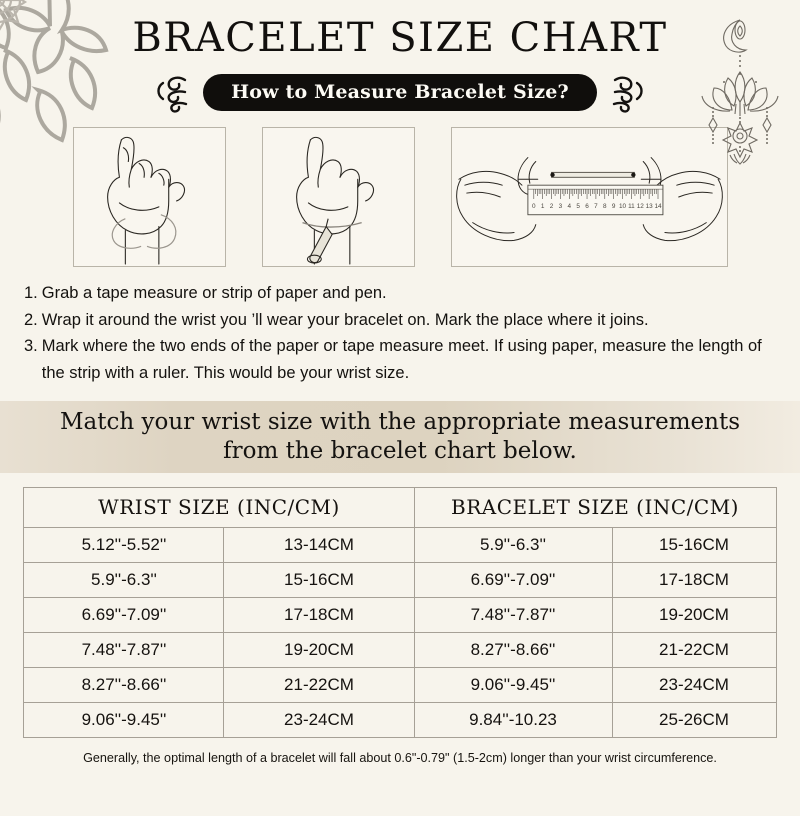 Image resolution: width=800 pixels, height=816 pixels. I want to click on table-row: 5.9''-6.3'' 15-16CM 6.69''-7.09'' 17-18CM, so click(400, 579).